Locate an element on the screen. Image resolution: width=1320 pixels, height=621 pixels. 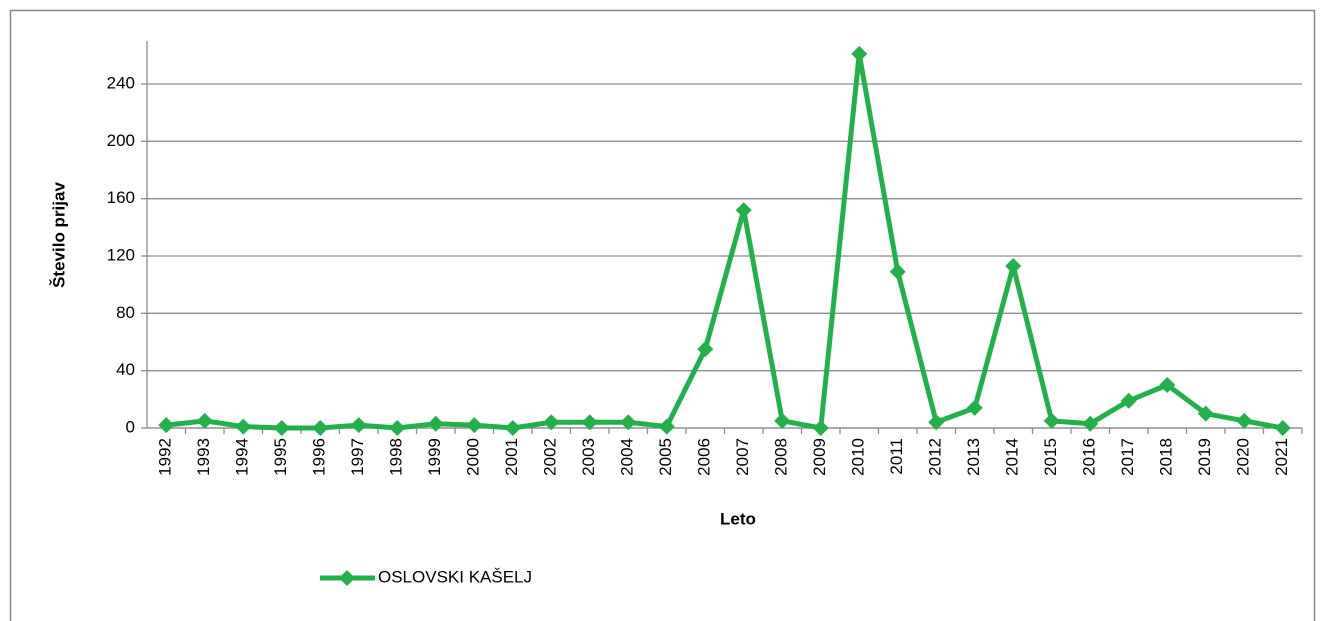
x-tick-label: 1992 is located at coordinates (165, 457).